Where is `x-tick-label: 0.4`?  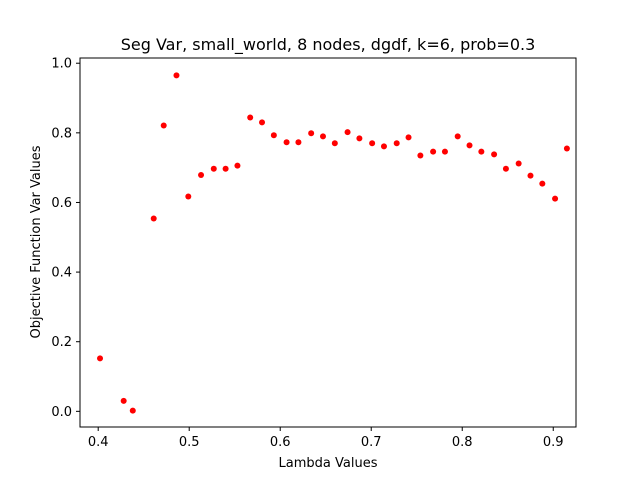
x-tick-label: 0.4 is located at coordinates (98, 442).